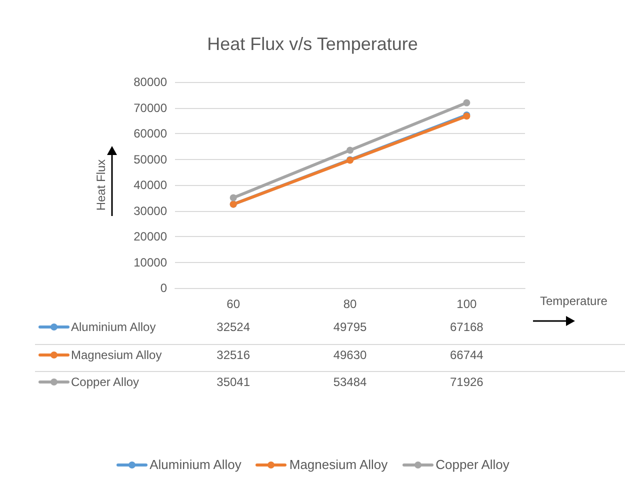 This screenshot has width=625, height=484. What do you see at coordinates (151, 185) in the screenshot?
I see `y-tick-label: 40000` at bounding box center [151, 185].